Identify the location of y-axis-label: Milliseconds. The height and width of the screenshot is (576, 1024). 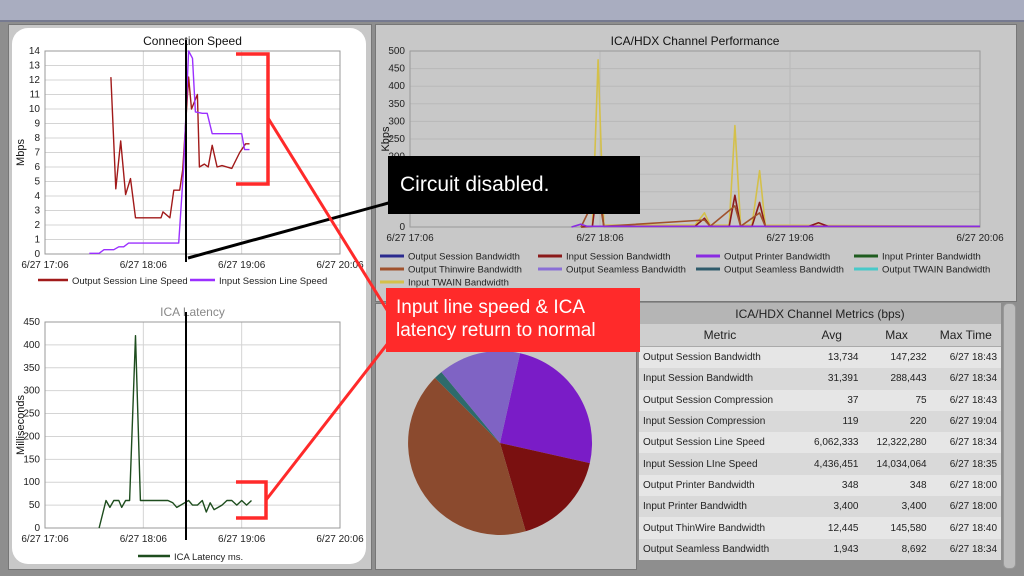
(21, 425).